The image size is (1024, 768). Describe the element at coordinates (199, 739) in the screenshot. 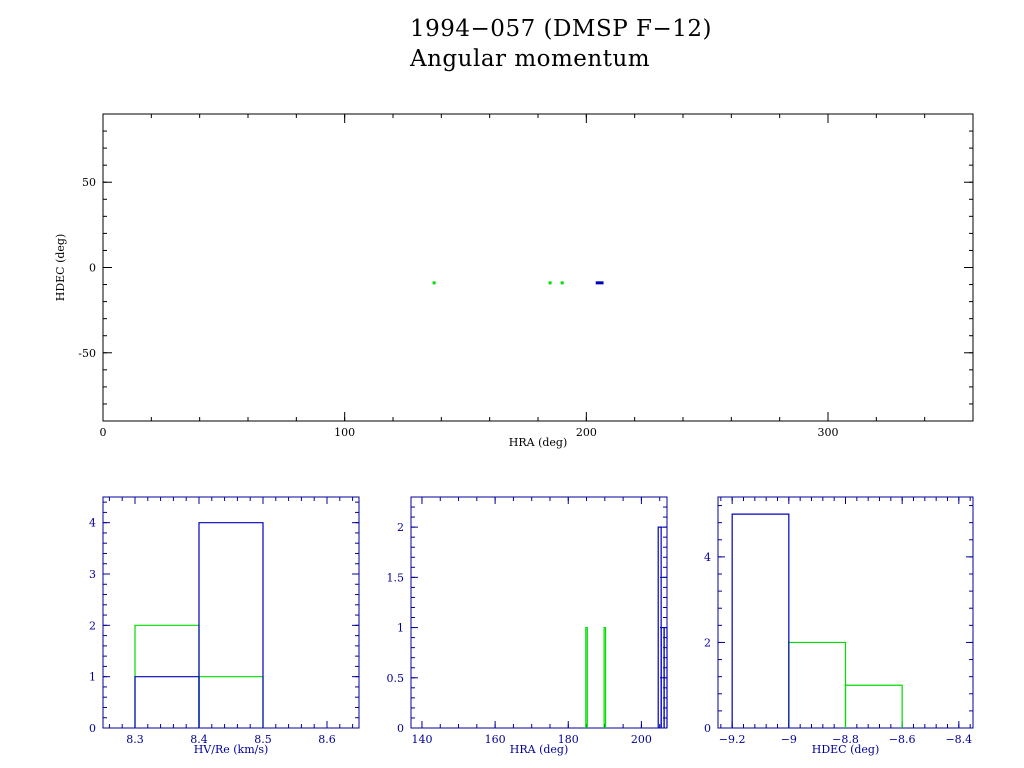

I see `x-tick-label: 8.4` at that location.